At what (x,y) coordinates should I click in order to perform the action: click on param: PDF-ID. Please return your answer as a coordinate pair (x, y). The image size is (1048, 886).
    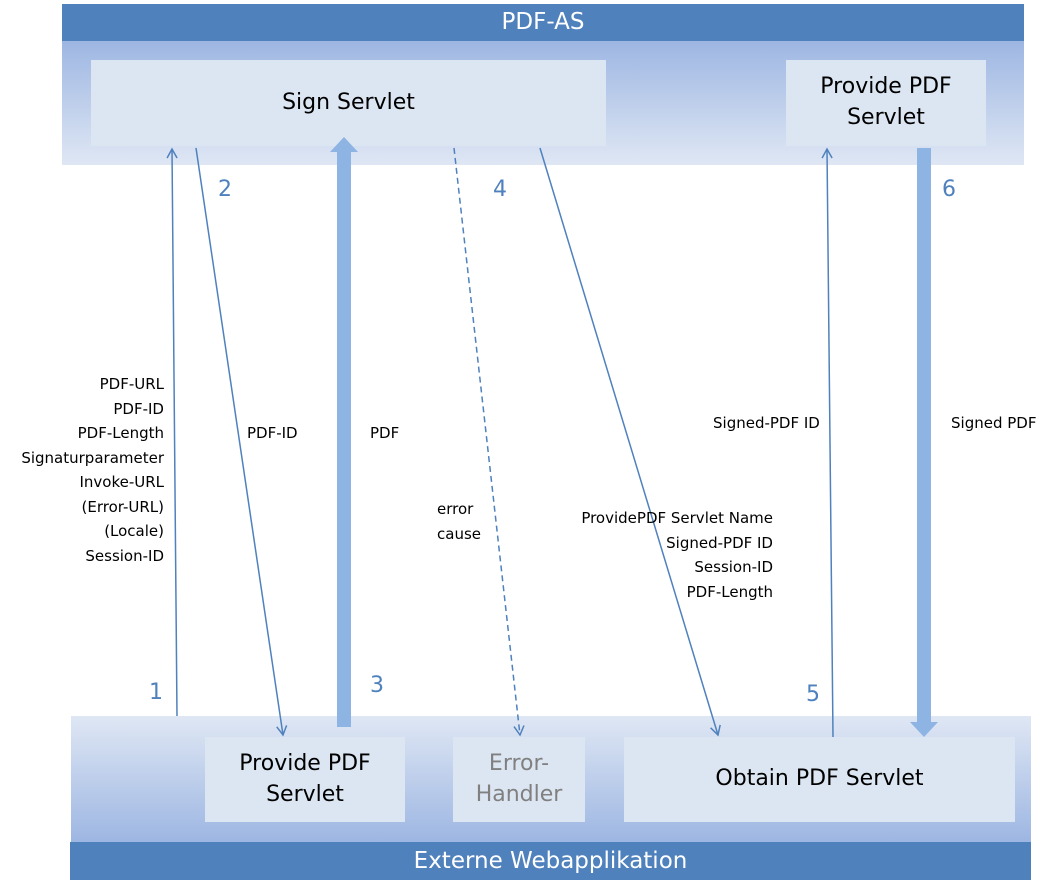
    Looking at the image, I should click on (138, 408).